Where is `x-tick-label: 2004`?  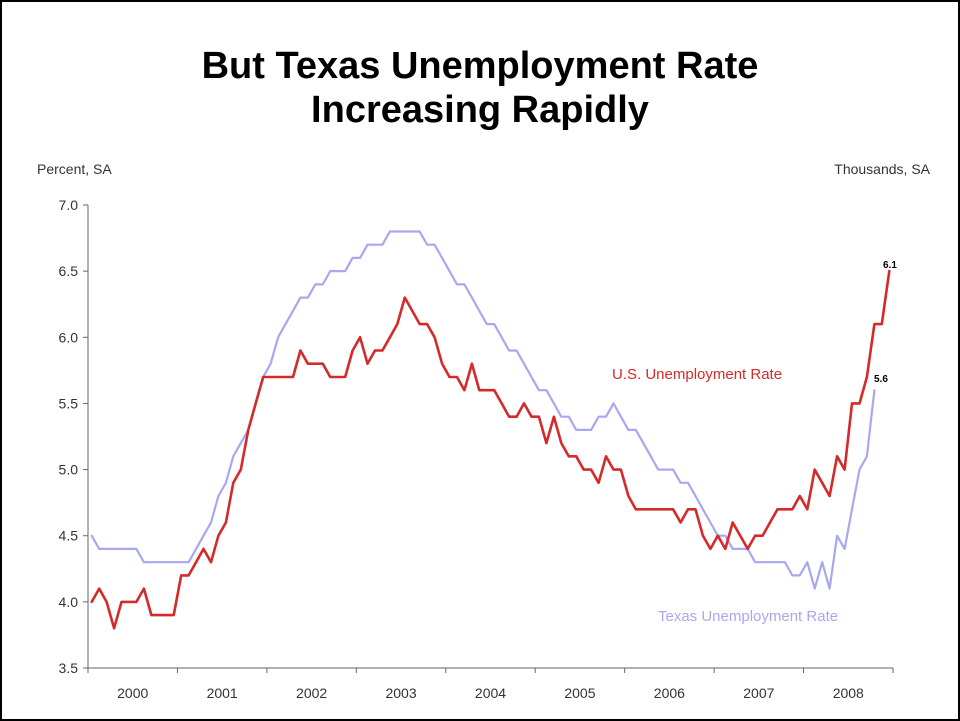
x-tick-label: 2004 is located at coordinates (490, 693).